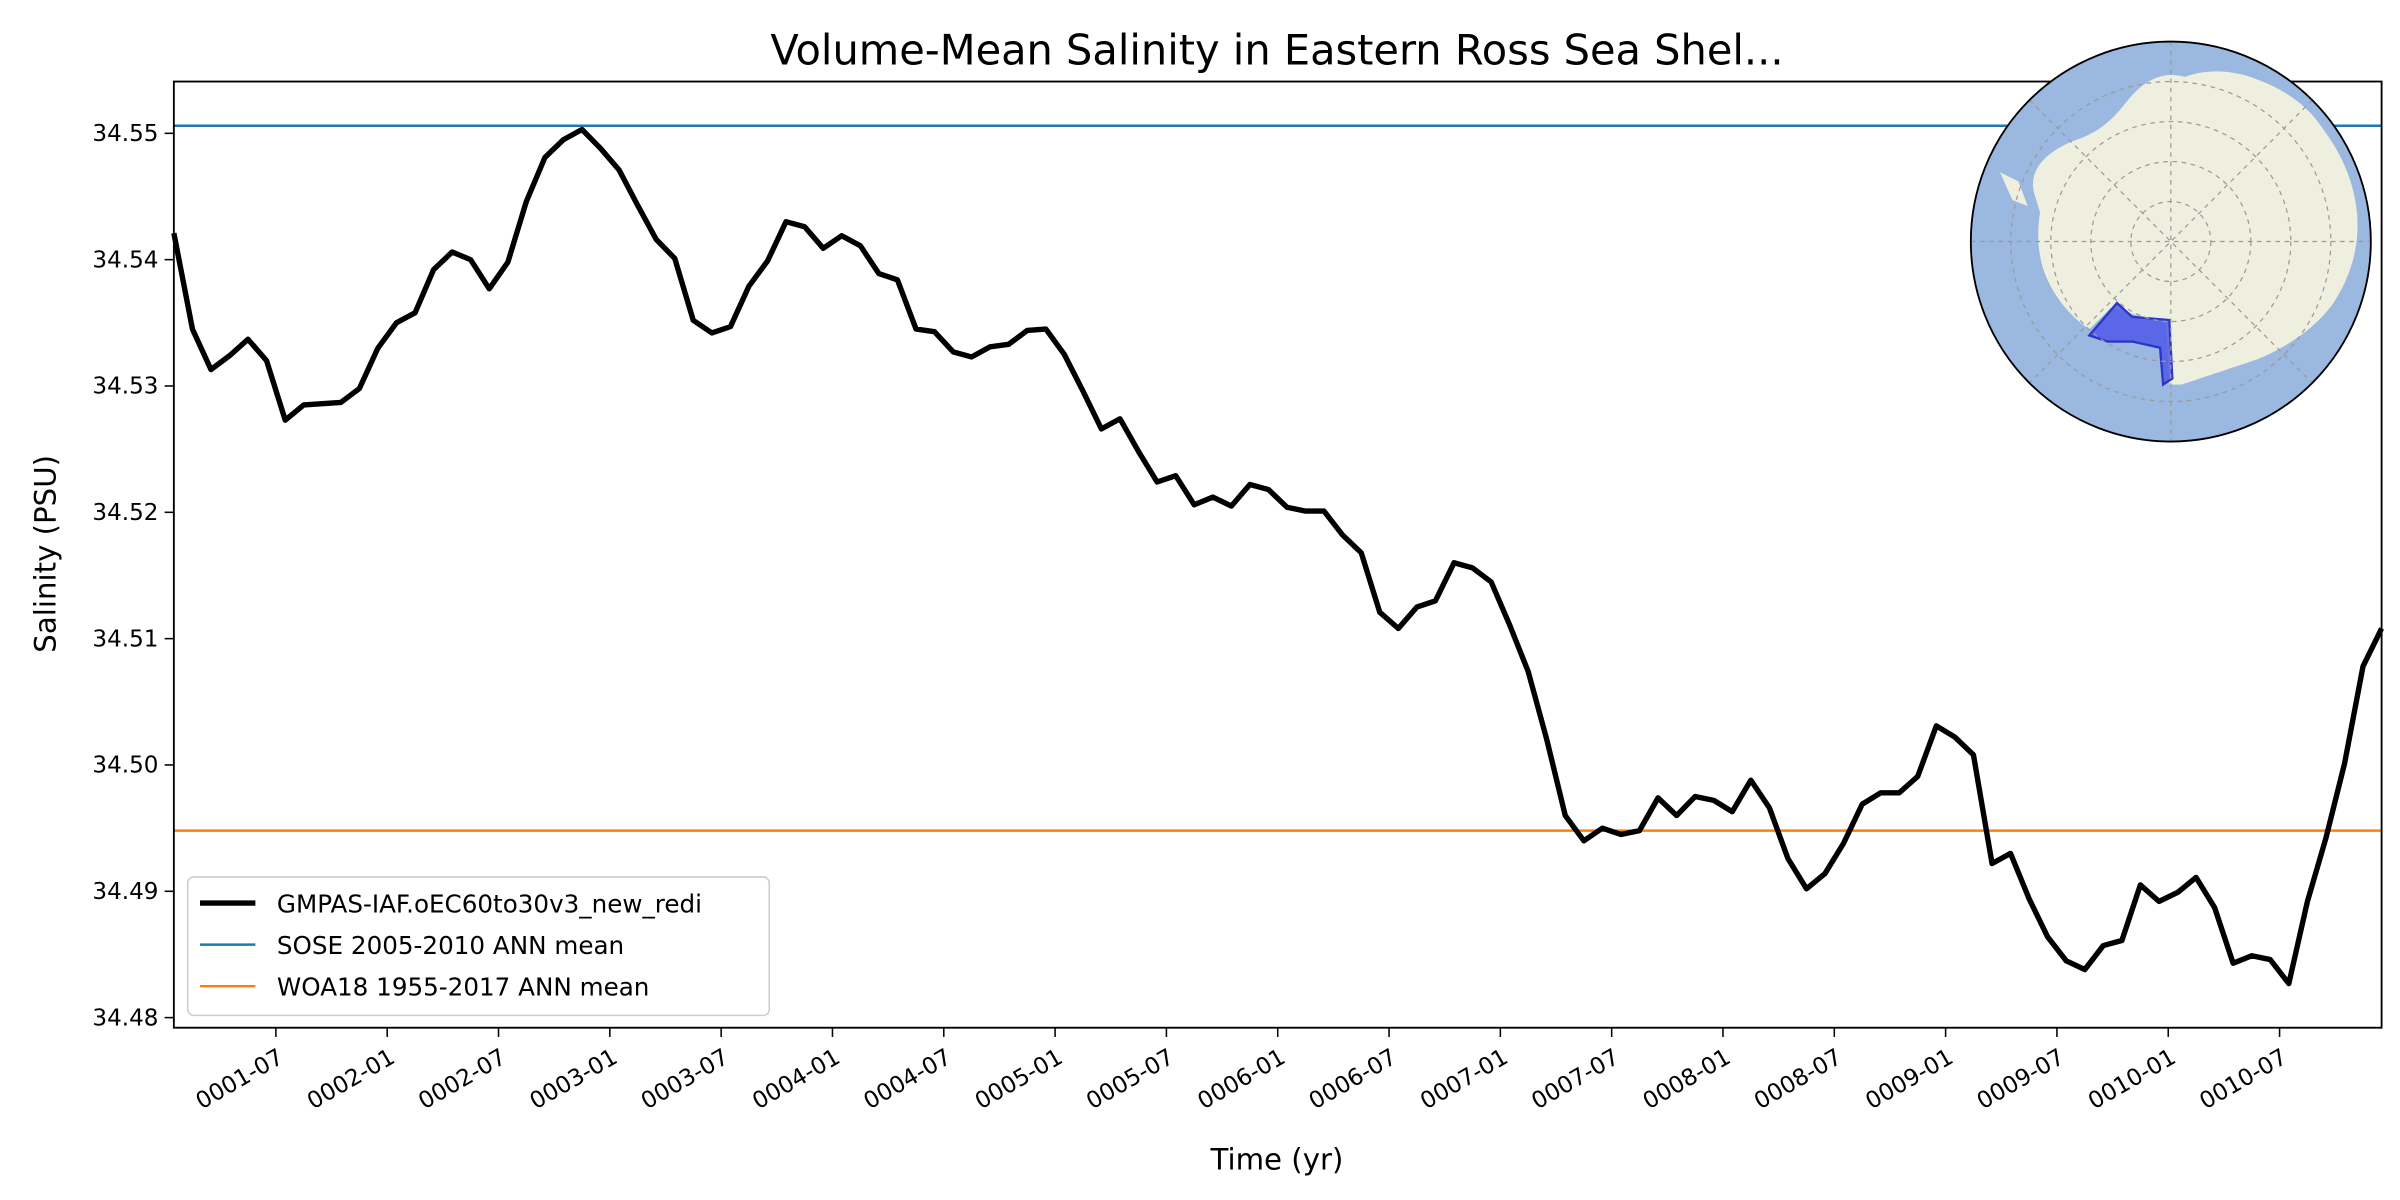  Describe the element at coordinates (1353, 1079) in the screenshot. I see `x-tick-label: 0006-07` at that location.